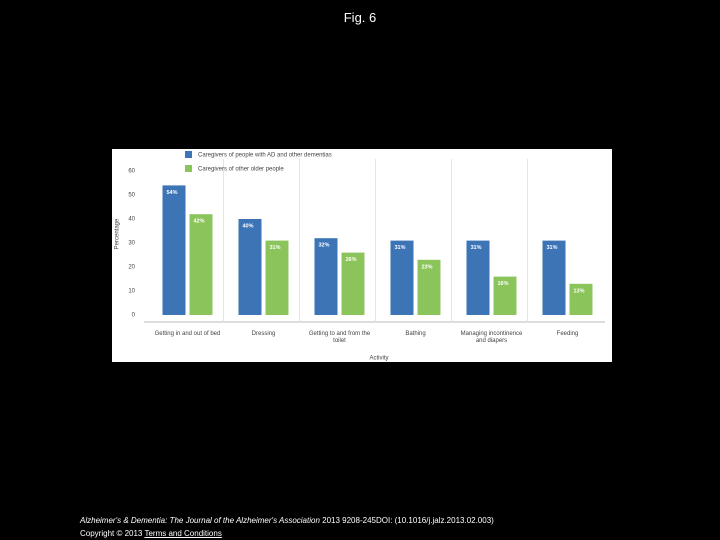 The width and height of the screenshot is (720, 540). Describe the element at coordinates (241, 170) in the screenshot. I see `legend-label: Caregivers of other older people` at that location.